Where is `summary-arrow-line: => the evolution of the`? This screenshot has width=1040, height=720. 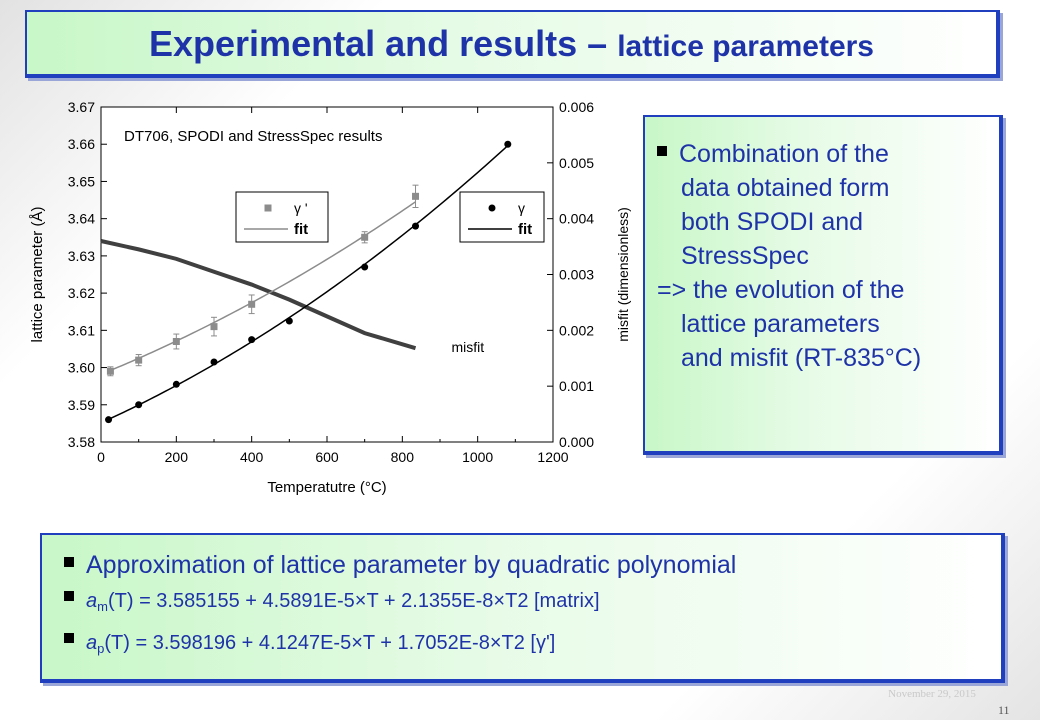 summary-arrow-line: => the evolution of the is located at coordinates (781, 290).